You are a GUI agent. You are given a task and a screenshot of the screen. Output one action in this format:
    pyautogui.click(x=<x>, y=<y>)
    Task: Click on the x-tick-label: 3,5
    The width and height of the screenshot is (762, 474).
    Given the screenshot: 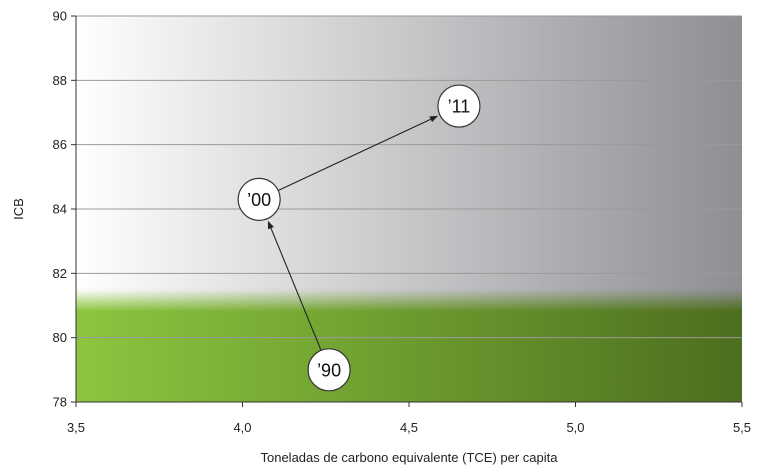 What is the action you would take?
    pyautogui.click(x=76, y=427)
    